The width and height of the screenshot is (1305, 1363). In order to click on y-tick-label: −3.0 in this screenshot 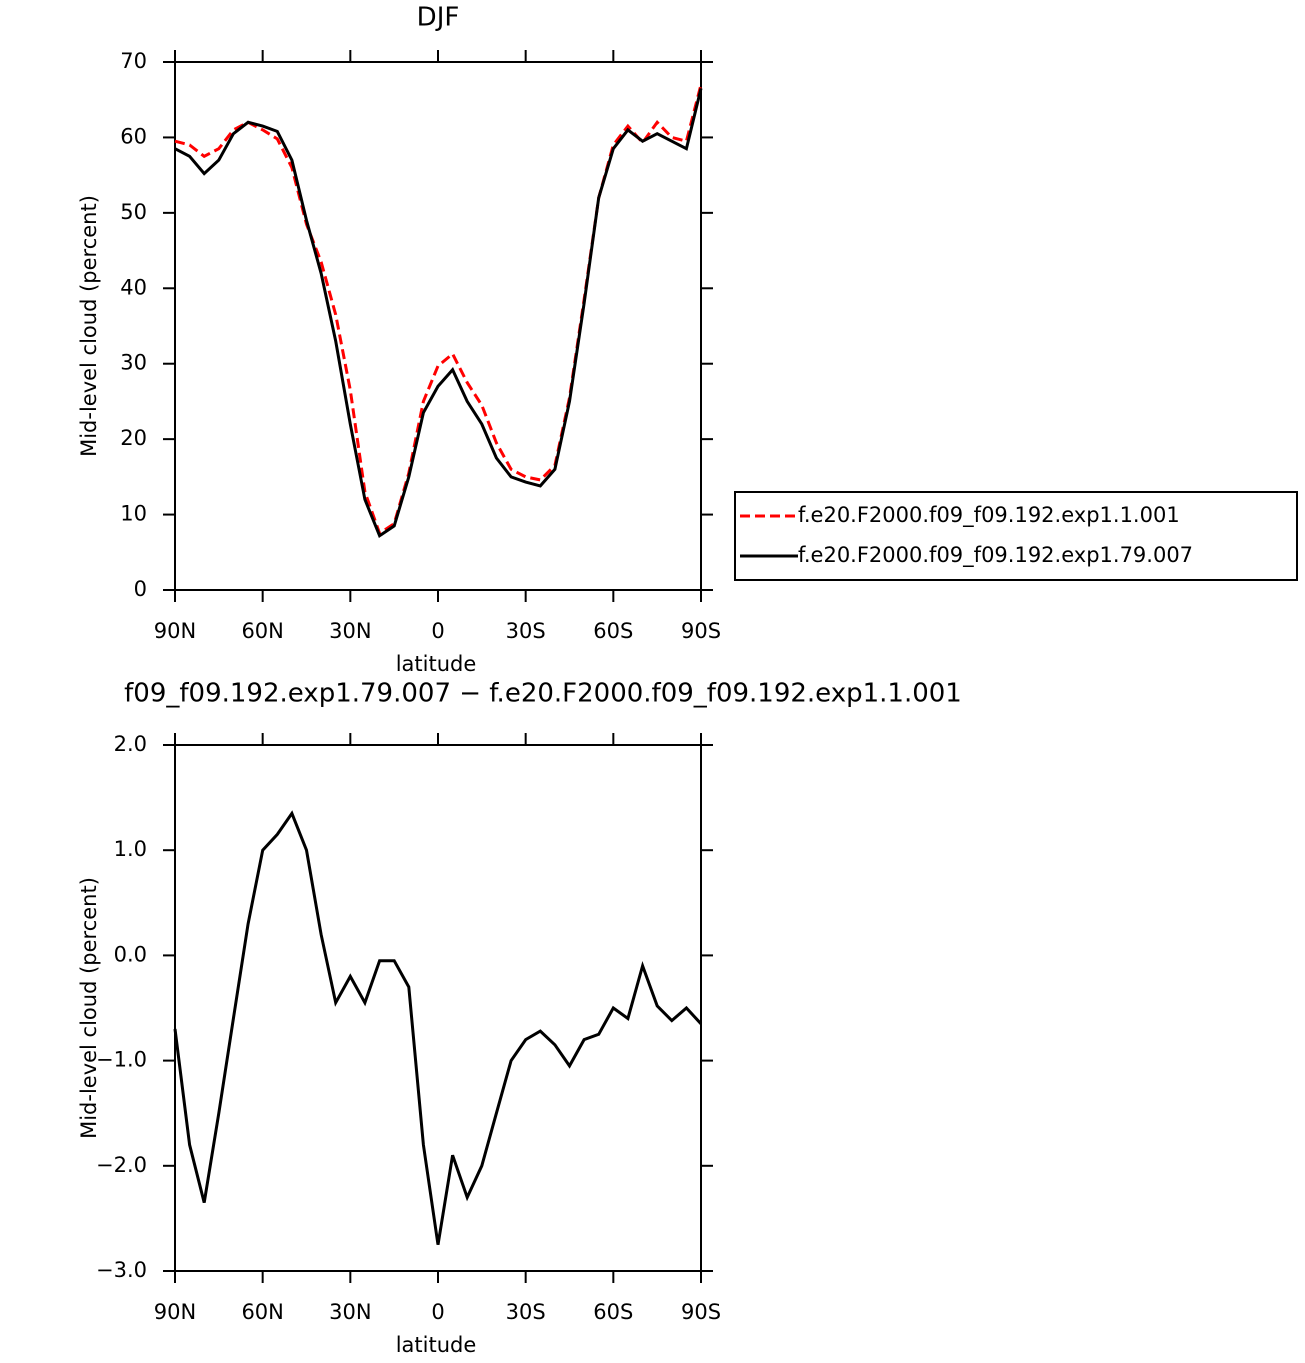, I will do `click(121, 1270)`.